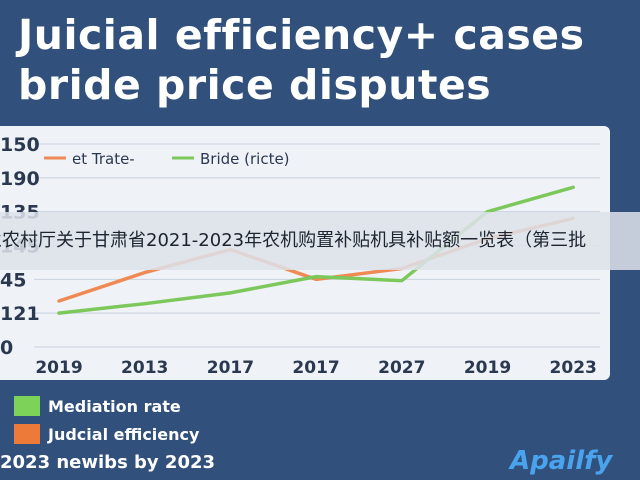  What do you see at coordinates (301, 35) in the screenshot?
I see `title-line-1: Juicial efficiency+ cases` at bounding box center [301, 35].